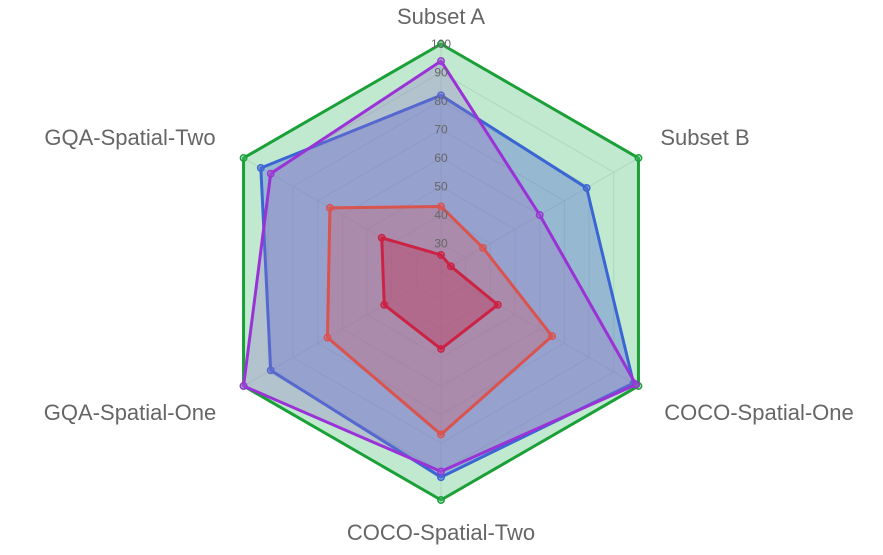 This screenshot has width=883, height=555. What do you see at coordinates (704, 137) in the screenshot?
I see `axis-label-1: Subset B` at bounding box center [704, 137].